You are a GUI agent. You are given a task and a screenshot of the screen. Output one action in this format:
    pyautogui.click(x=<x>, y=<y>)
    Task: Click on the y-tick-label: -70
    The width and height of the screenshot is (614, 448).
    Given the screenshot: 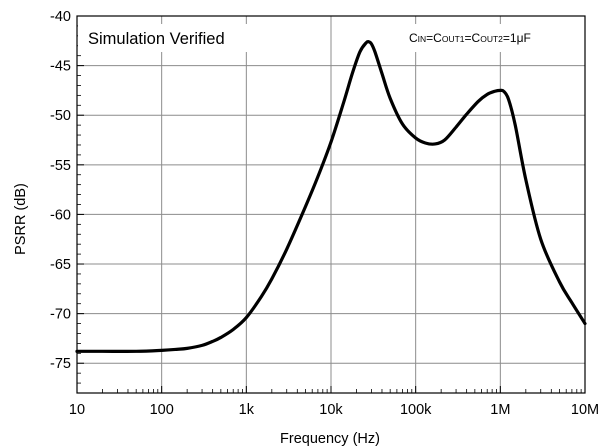 What is the action you would take?
    pyautogui.click(x=60, y=315)
    